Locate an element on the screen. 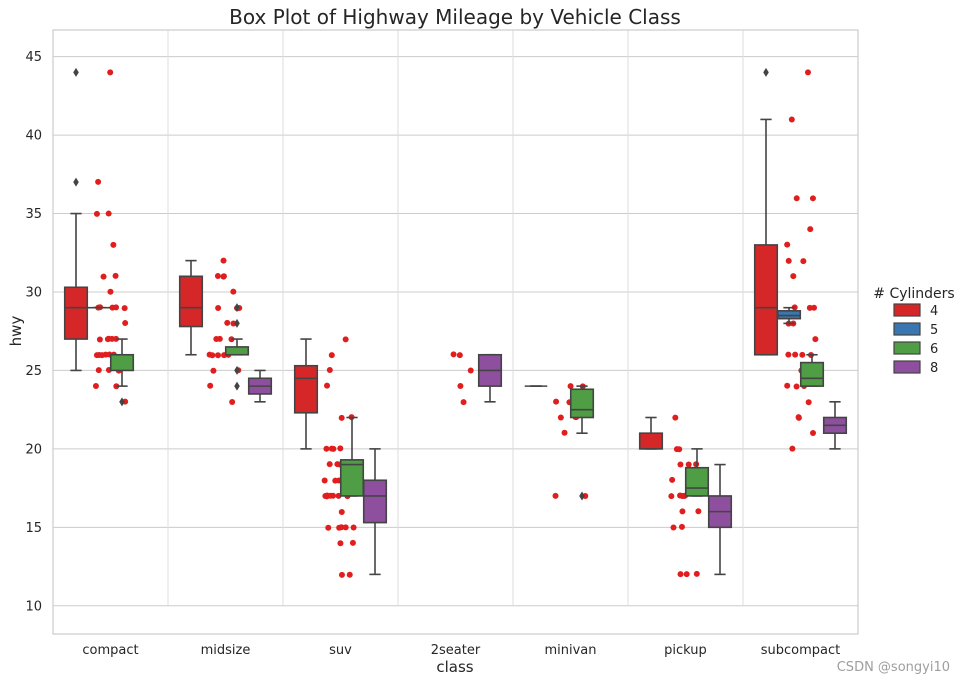 This screenshot has width=964, height=683. box-pickup-4cyl is located at coordinates (651, 433).